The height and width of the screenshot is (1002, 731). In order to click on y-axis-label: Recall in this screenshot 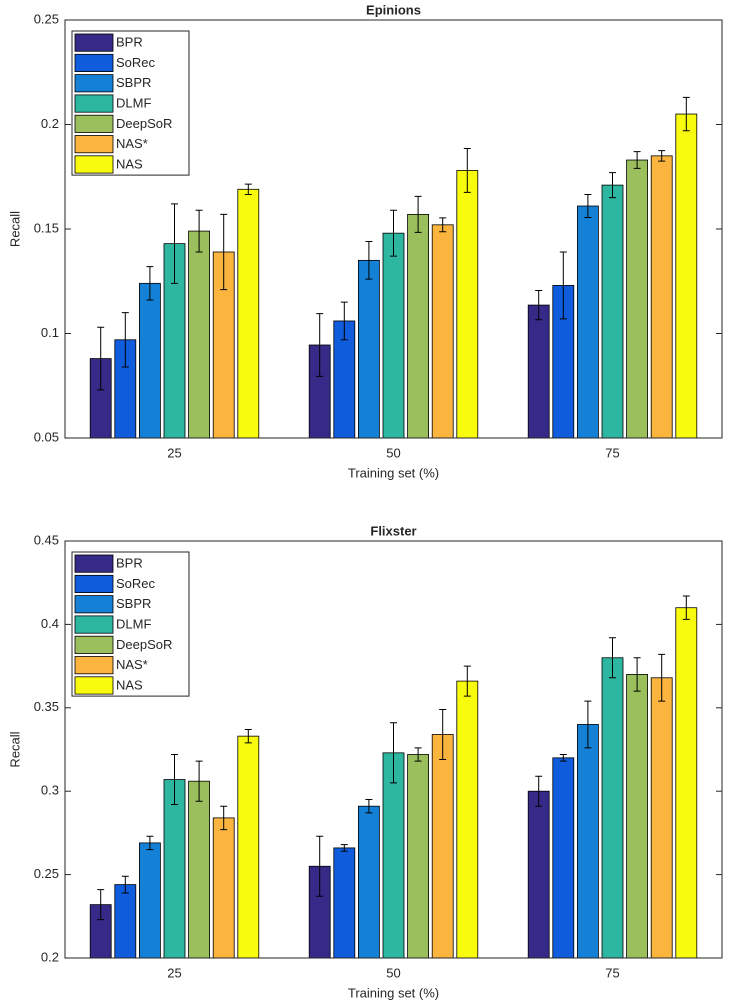, I will do `click(14, 749)`.